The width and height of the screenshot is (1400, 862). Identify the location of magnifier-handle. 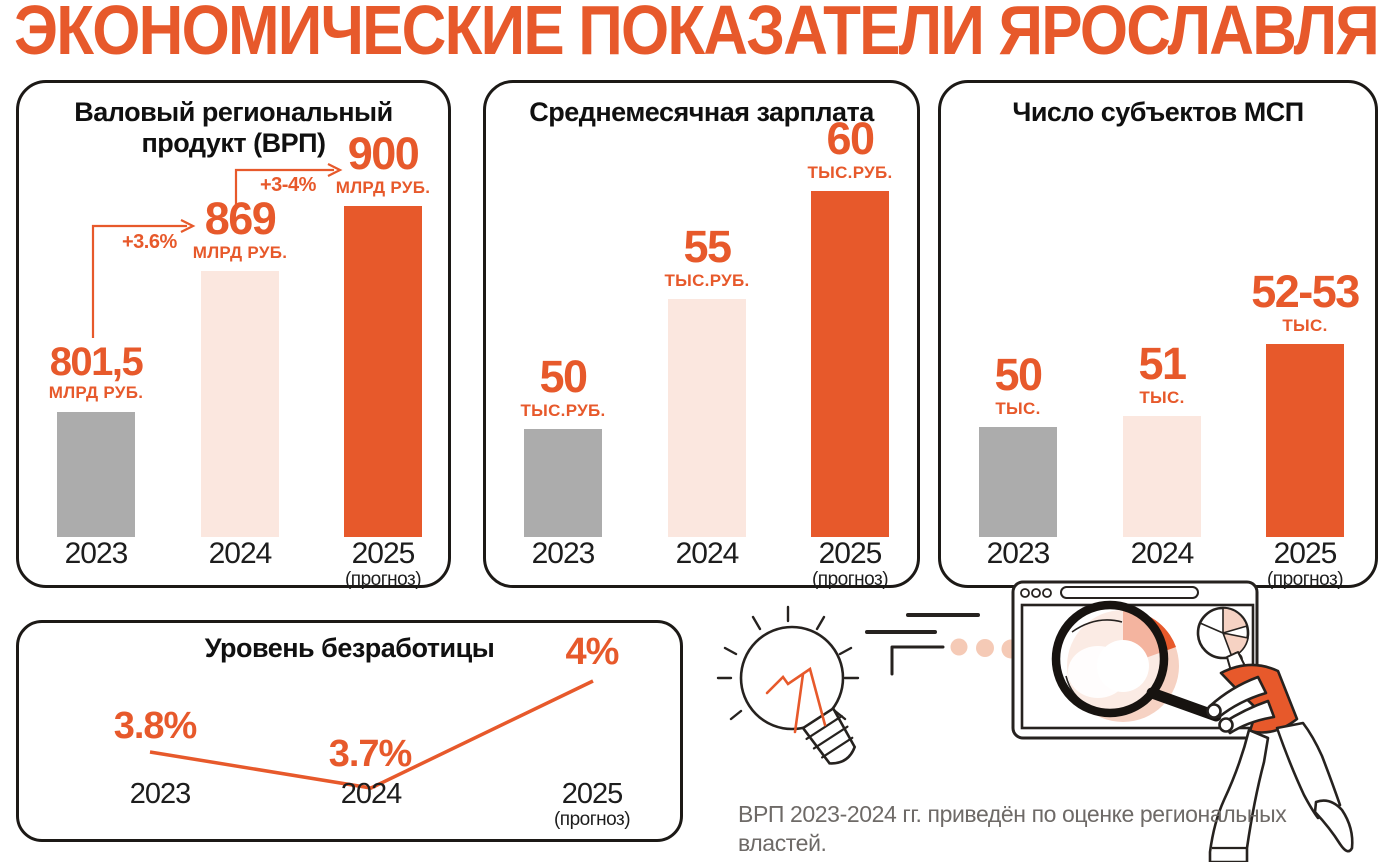
(1184, 704).